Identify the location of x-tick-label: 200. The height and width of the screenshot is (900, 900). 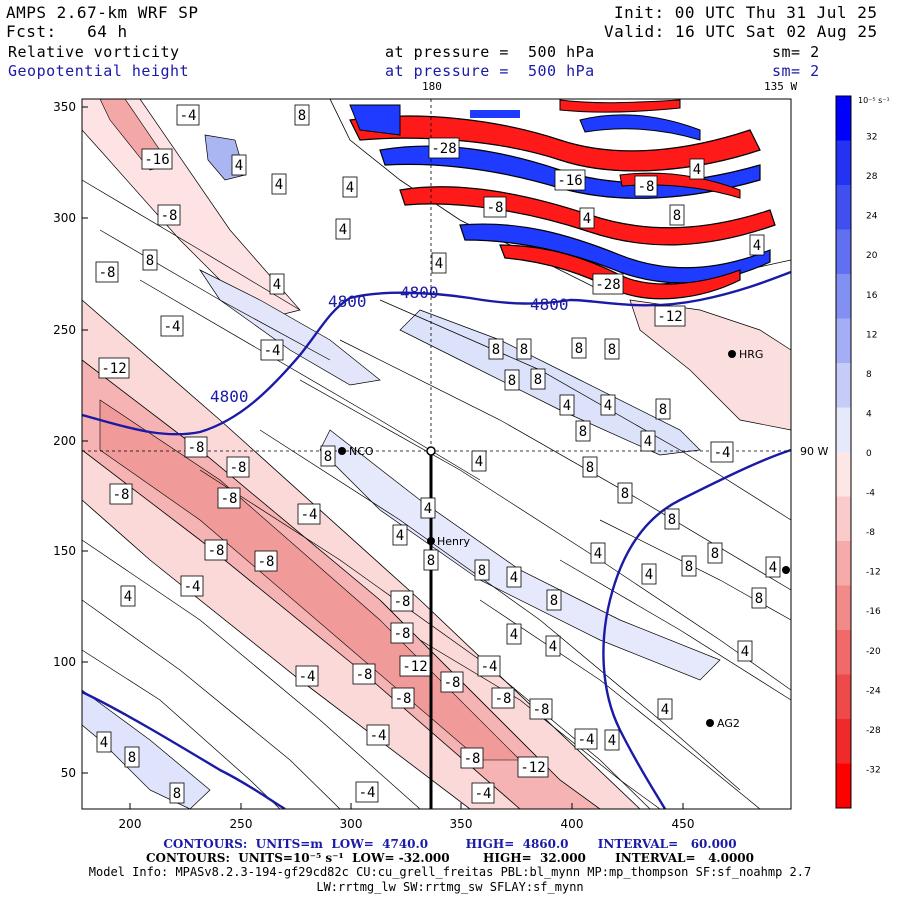
(130, 824).